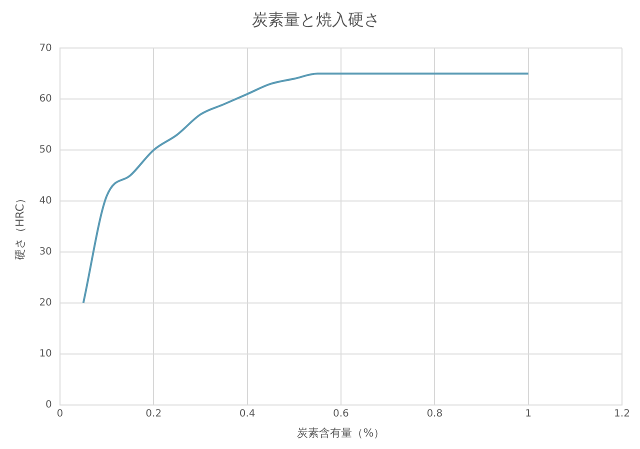 This screenshot has width=640, height=449. I want to click on y-tick-label: 0, so click(49, 404).